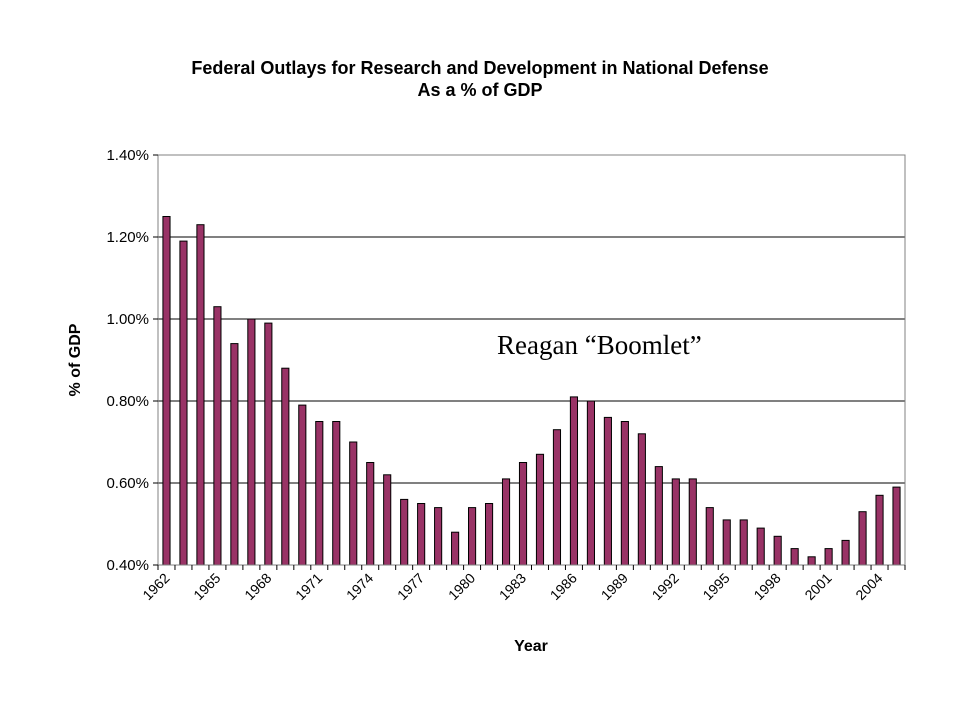 The width and height of the screenshot is (960, 720). I want to click on bar-1995, so click(726, 542).